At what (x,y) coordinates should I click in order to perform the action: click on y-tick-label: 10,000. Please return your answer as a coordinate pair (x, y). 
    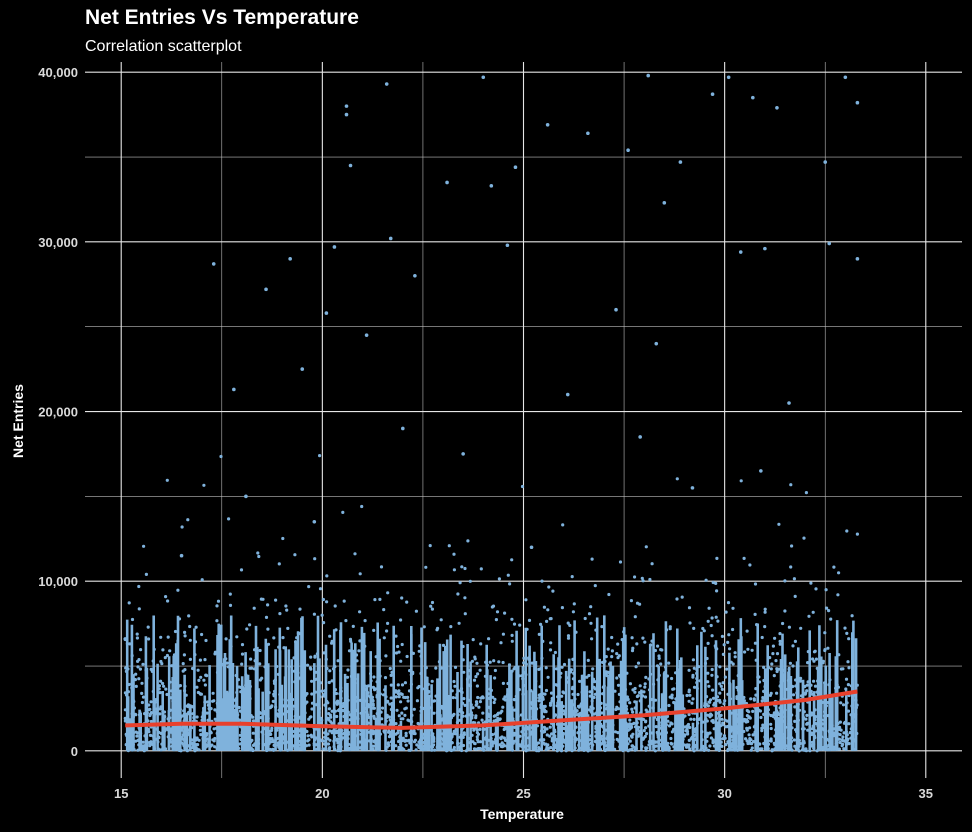
    Looking at the image, I should click on (58, 581).